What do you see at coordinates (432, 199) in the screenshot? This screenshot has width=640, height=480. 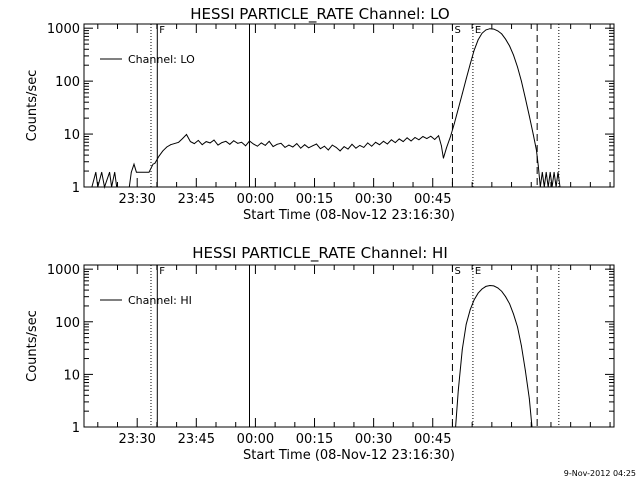 I see `x-tick-label: 00:45` at bounding box center [432, 199].